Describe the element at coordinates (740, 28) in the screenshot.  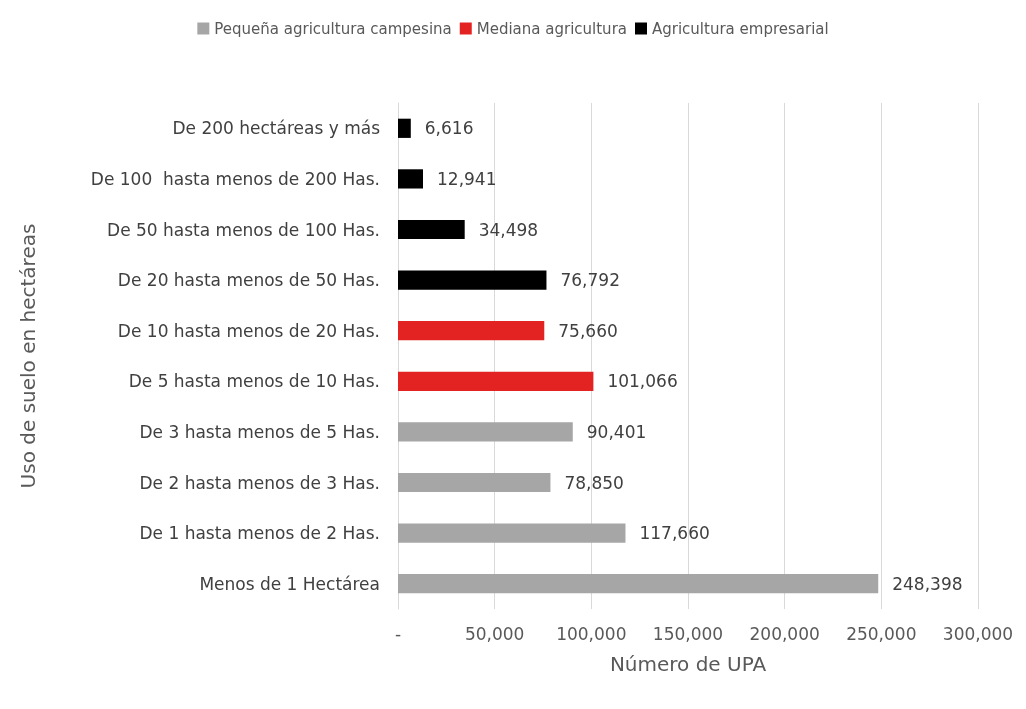
I see `legend-label: Agricultura empresarial` at that location.